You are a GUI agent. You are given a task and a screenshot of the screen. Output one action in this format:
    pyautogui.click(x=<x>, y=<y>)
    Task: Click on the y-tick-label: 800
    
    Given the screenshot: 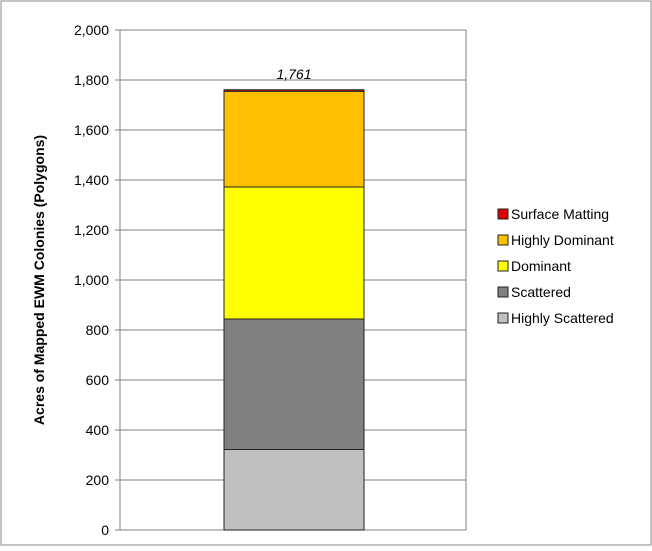 What is the action you would take?
    pyautogui.click(x=98, y=330)
    